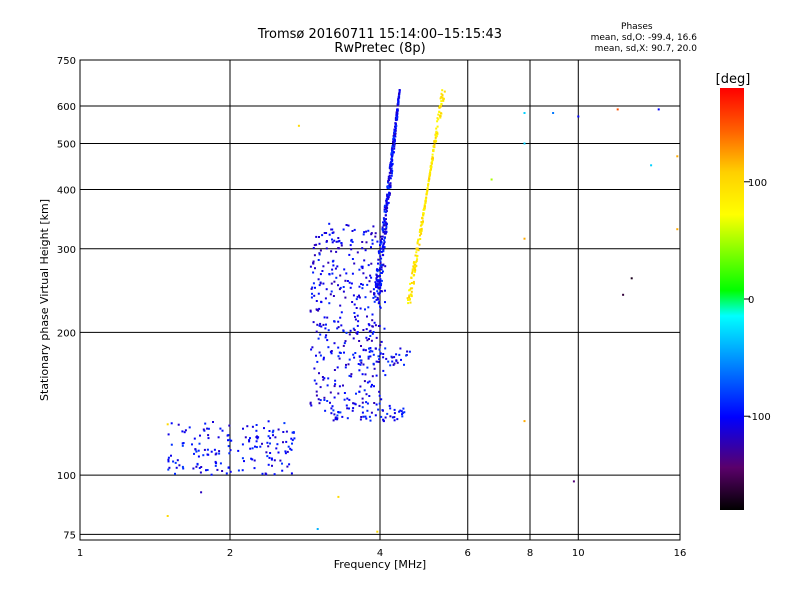 The height and width of the screenshot is (600, 800). Describe the element at coordinates (757, 300) in the screenshot. I see `colorbar-ticks: 100 0 -100` at that location.